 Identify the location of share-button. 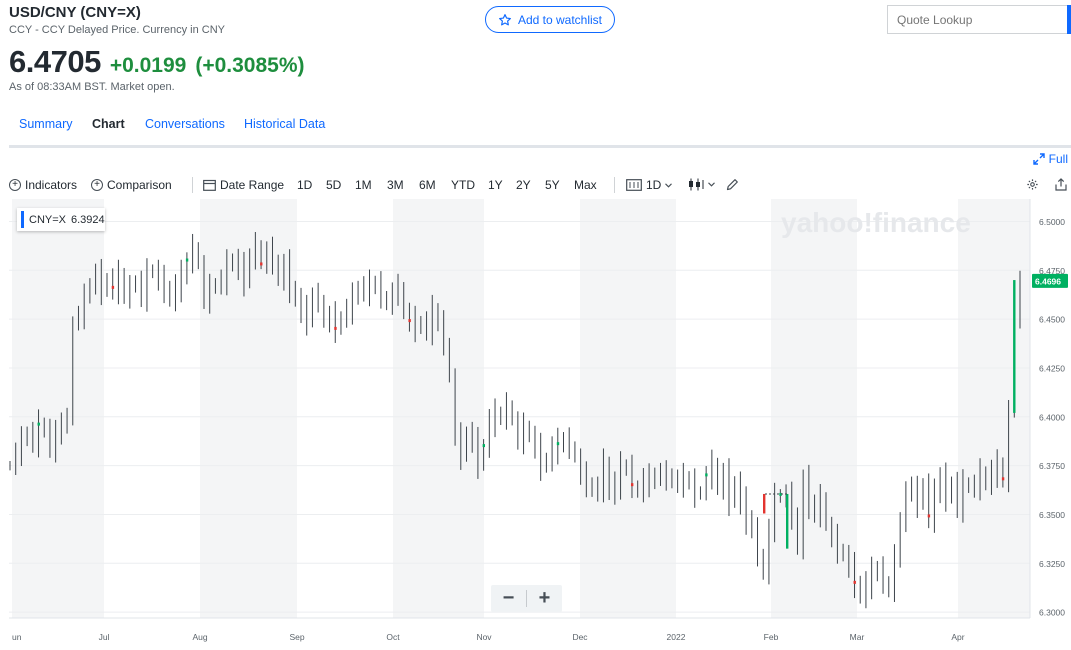
(1061, 184).